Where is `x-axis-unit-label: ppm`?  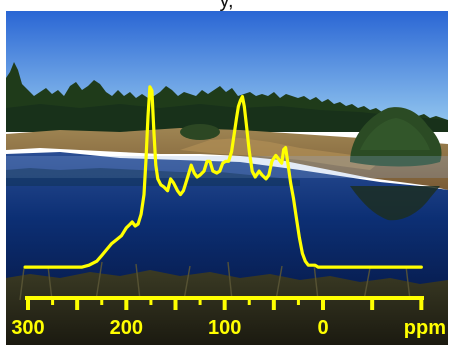
x-axis-unit-label: ppm is located at coordinates (425, 328).